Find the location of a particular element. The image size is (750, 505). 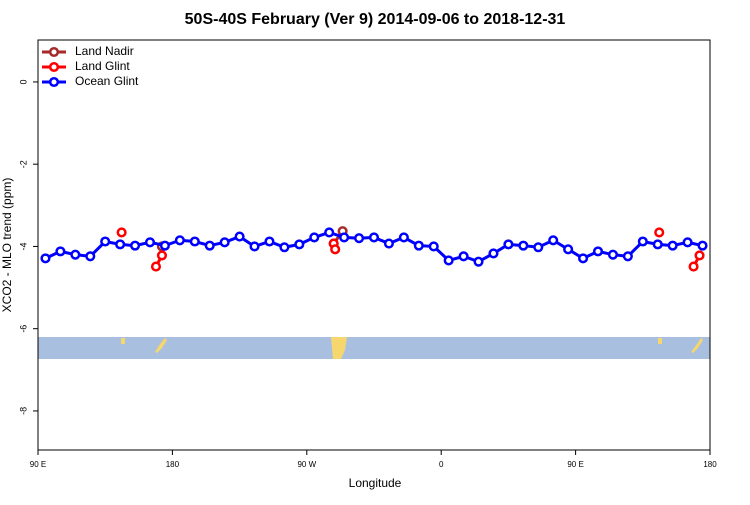

legend-label: Land Glint is located at coordinates (102, 66).